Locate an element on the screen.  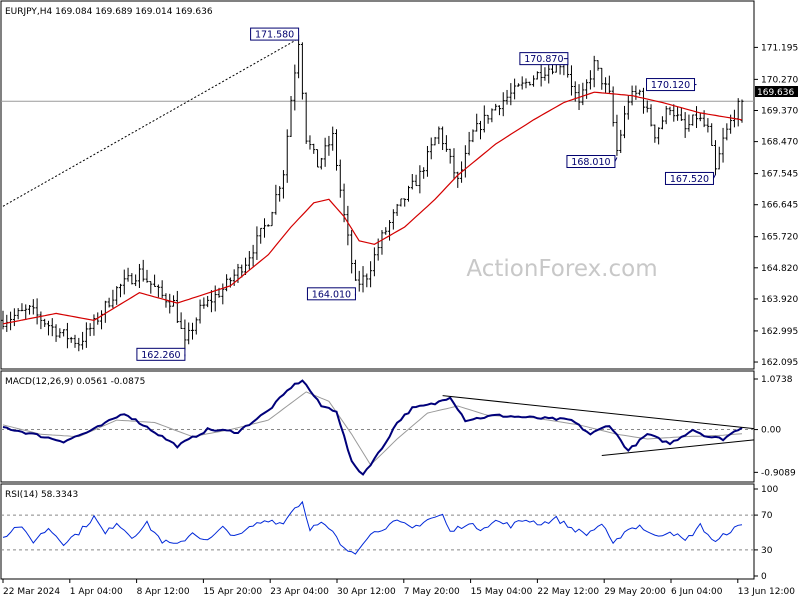
price-tick-label: 170.270 is located at coordinates (779, 80).